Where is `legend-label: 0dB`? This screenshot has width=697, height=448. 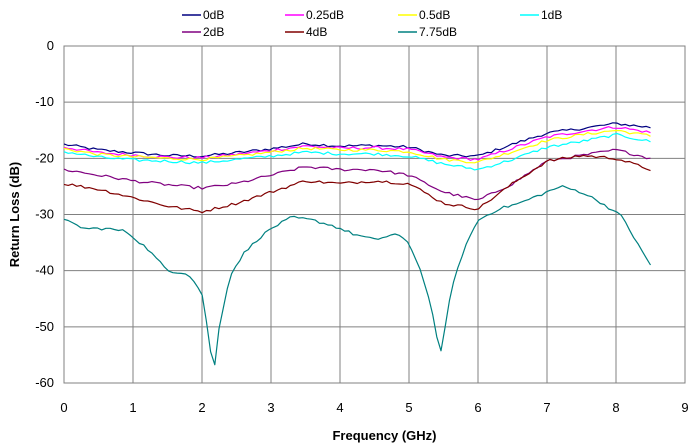
legend-label: 0dB is located at coordinates (213, 15).